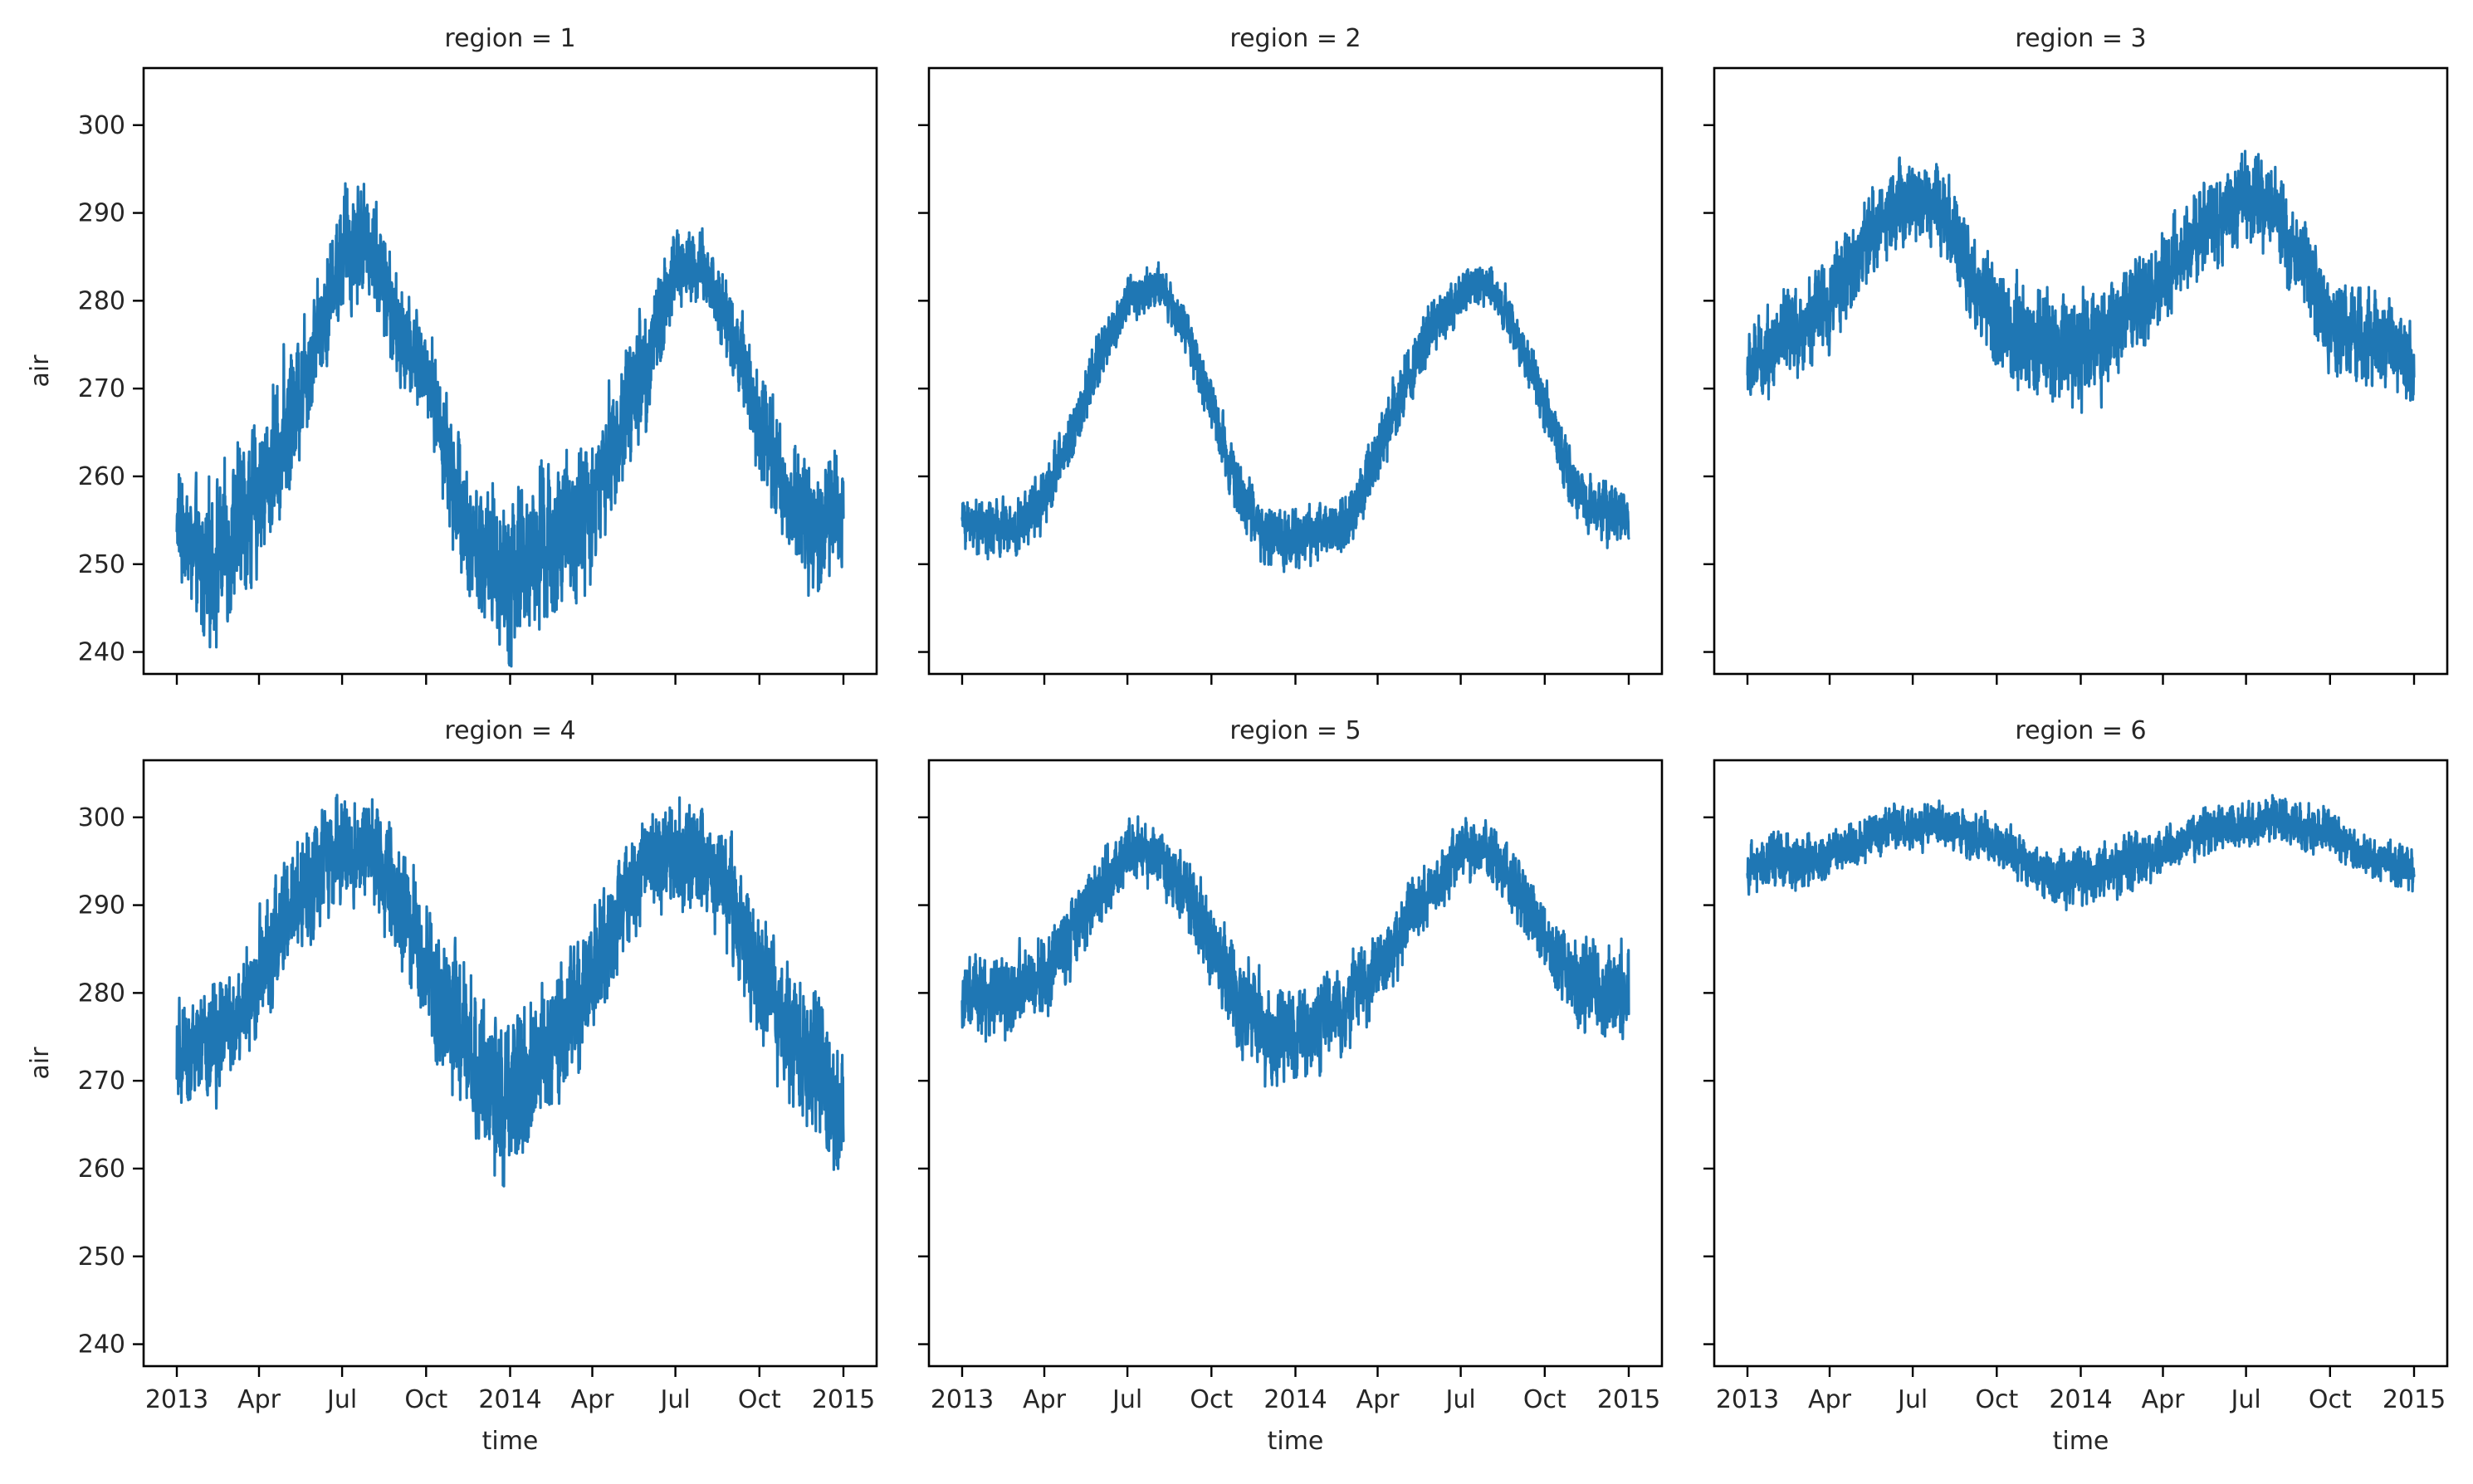  Describe the element at coordinates (2080, 730) in the screenshot. I see `panel-title: region = 6` at that location.